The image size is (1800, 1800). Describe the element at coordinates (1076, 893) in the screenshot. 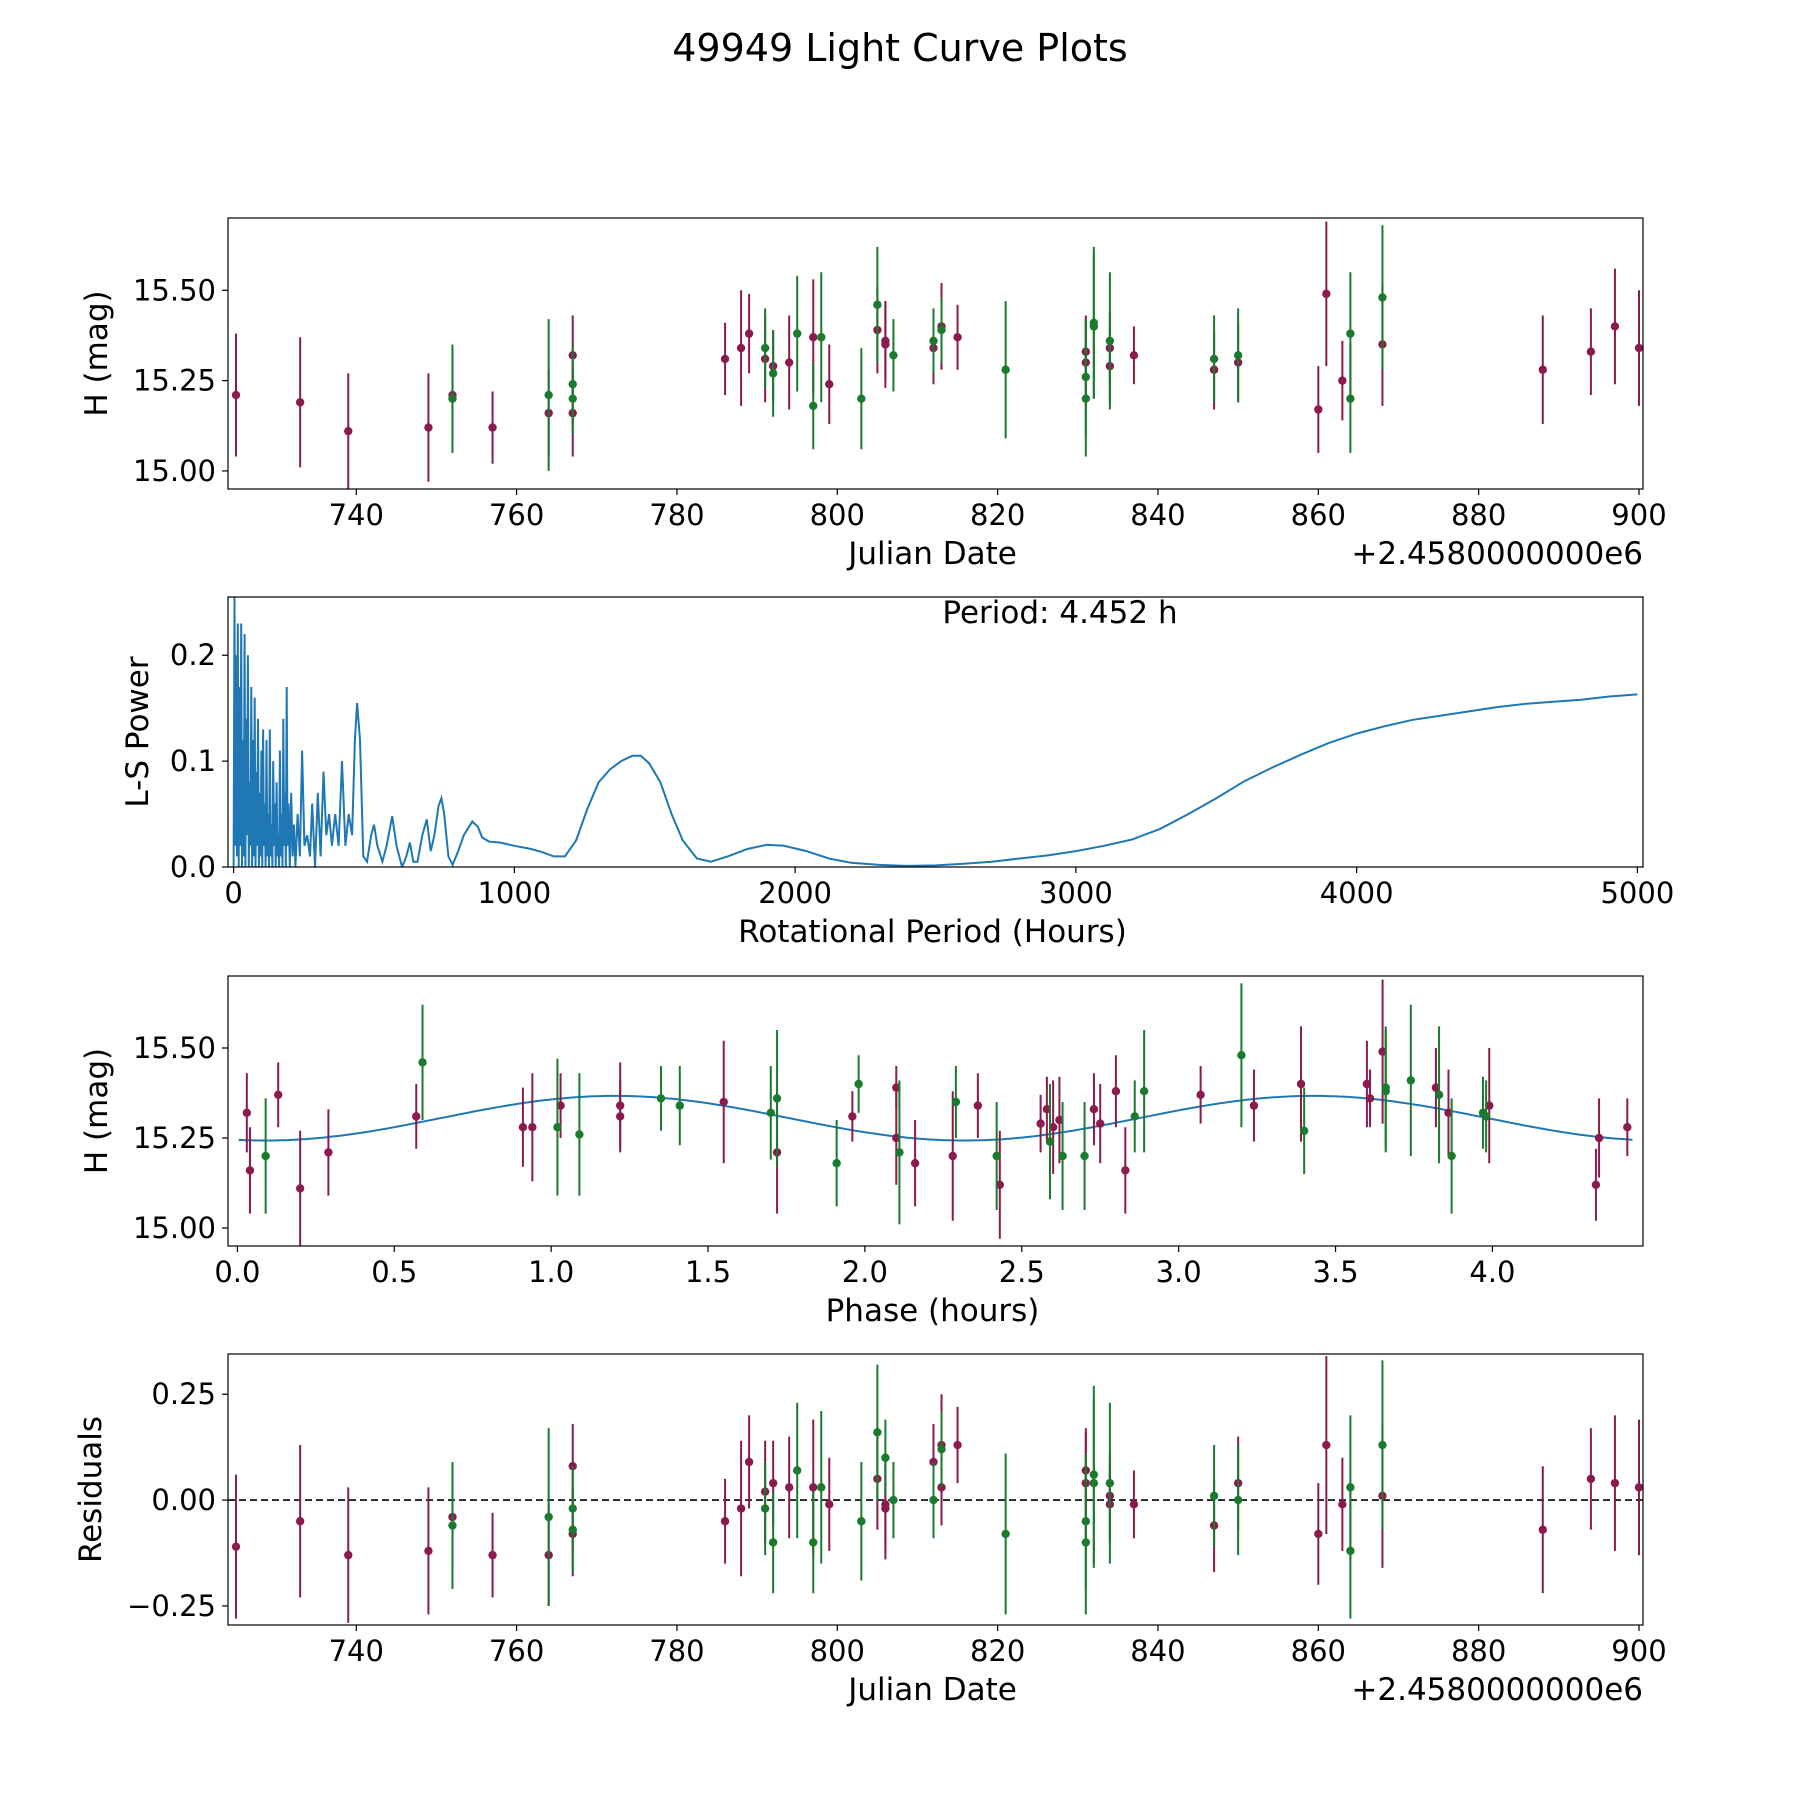

I see `x-tick-label: 3000` at that location.